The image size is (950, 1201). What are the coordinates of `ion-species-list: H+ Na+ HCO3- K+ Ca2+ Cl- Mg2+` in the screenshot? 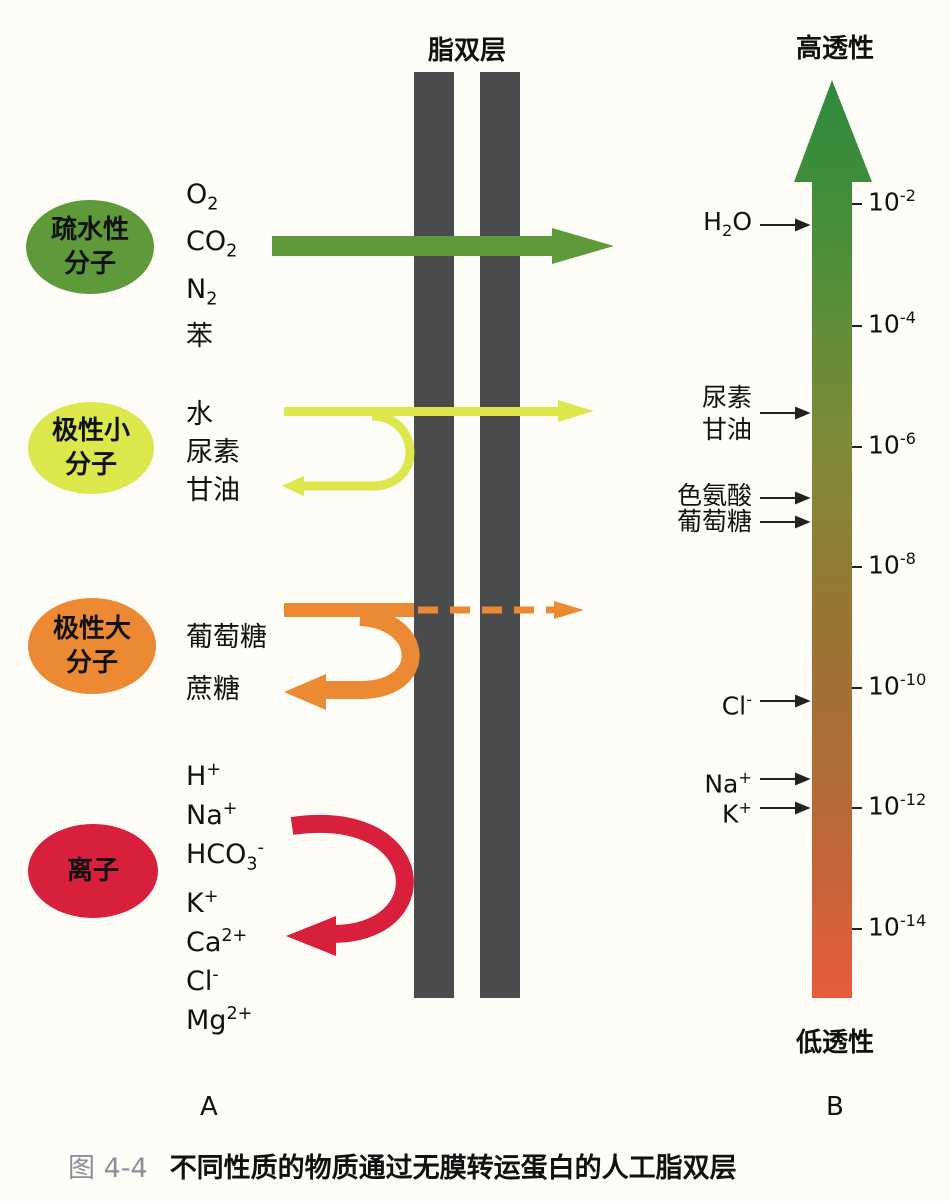 It's located at (225, 895).